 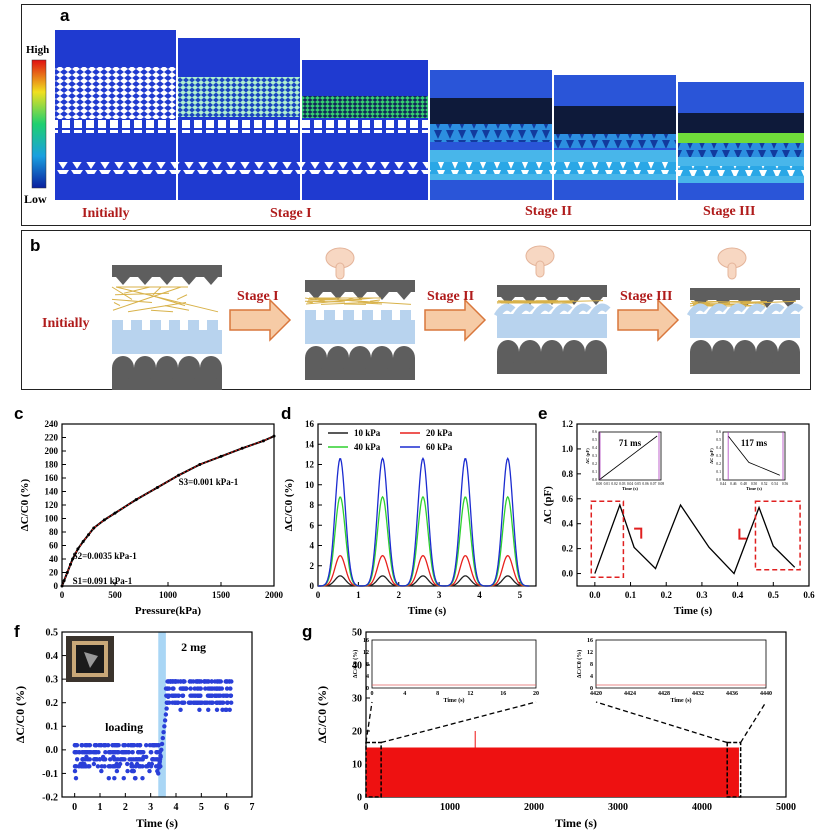 I want to click on panel-e-label: e, so click(x=543, y=413).